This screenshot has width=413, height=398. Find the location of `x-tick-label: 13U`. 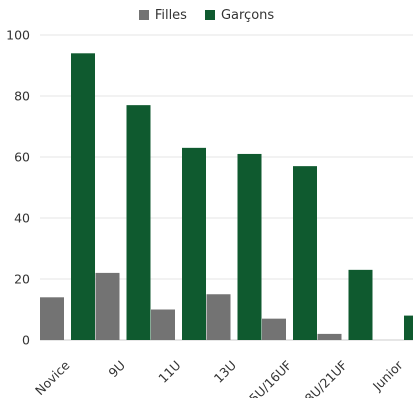

x-tick-label: 13U is located at coordinates (225, 372).